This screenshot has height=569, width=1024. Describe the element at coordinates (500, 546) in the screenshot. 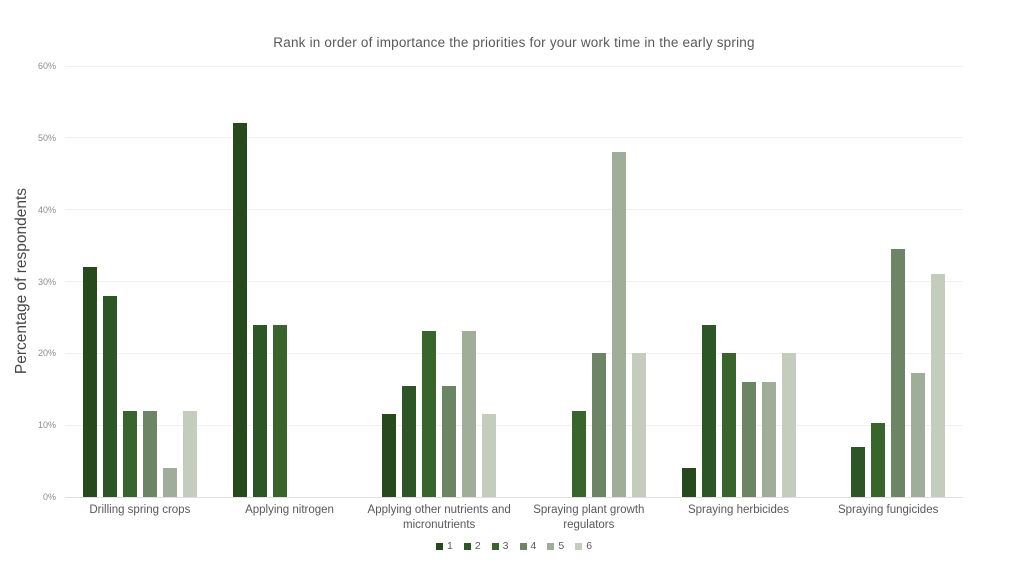

I see `legend-item-3: 3` at that location.